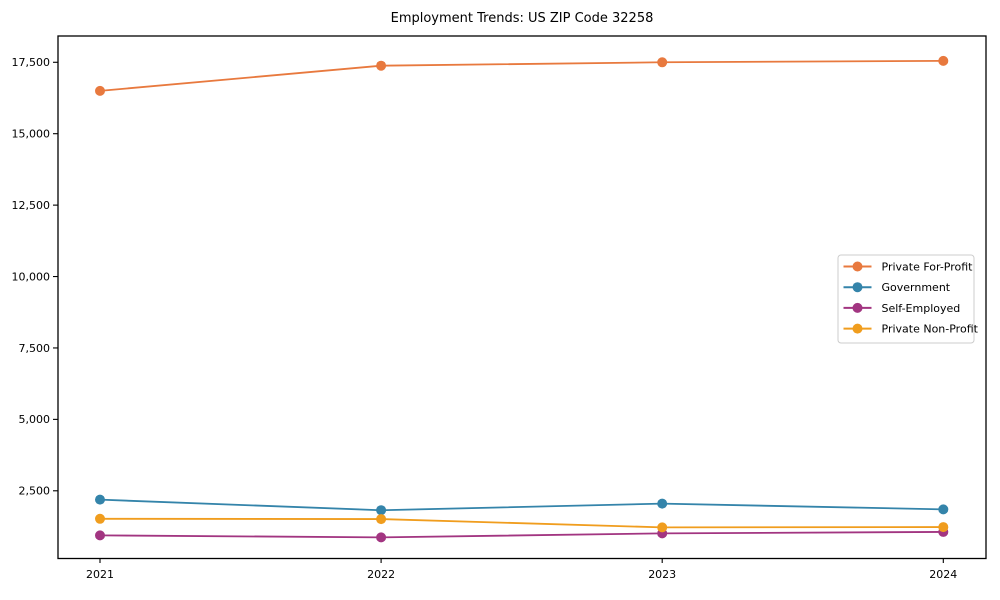 Image resolution: width=1000 pixels, height=600 pixels. I want to click on y-tick-label: 7,500, so click(35, 348).